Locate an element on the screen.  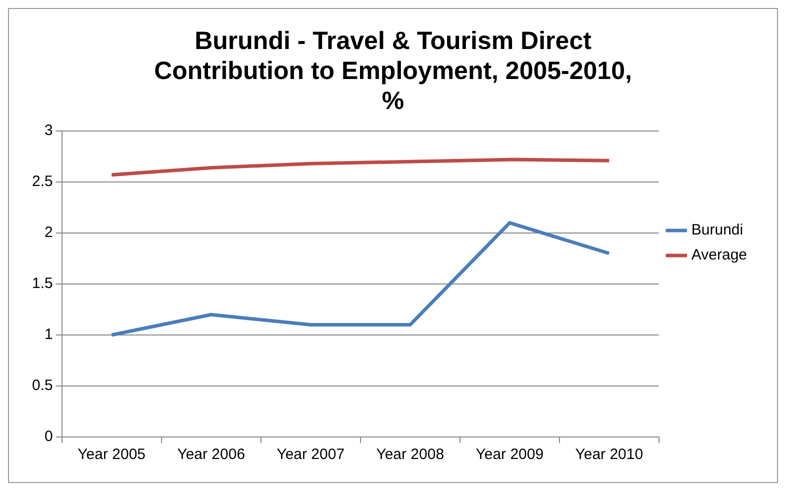
y-tick-label: 0.5 is located at coordinates (42, 385).